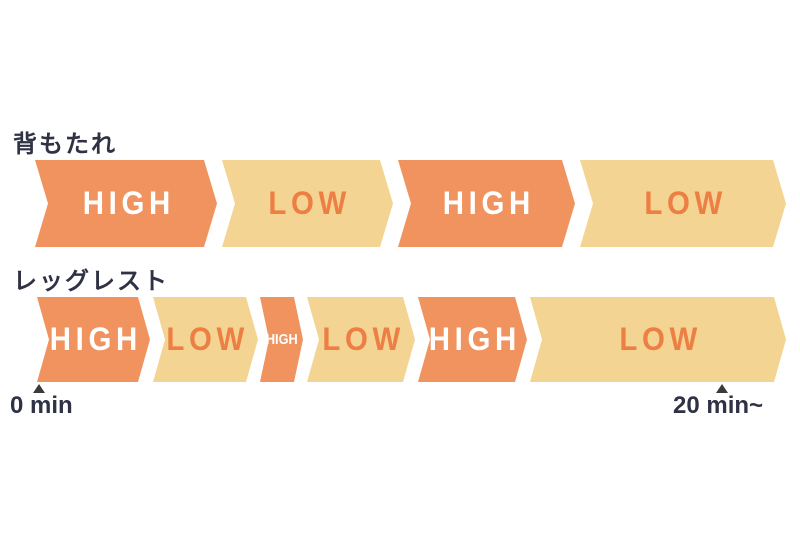 This screenshot has height=539, width=800. What do you see at coordinates (718, 405) in the screenshot?
I see `end-time-label: 20 min~` at bounding box center [718, 405].